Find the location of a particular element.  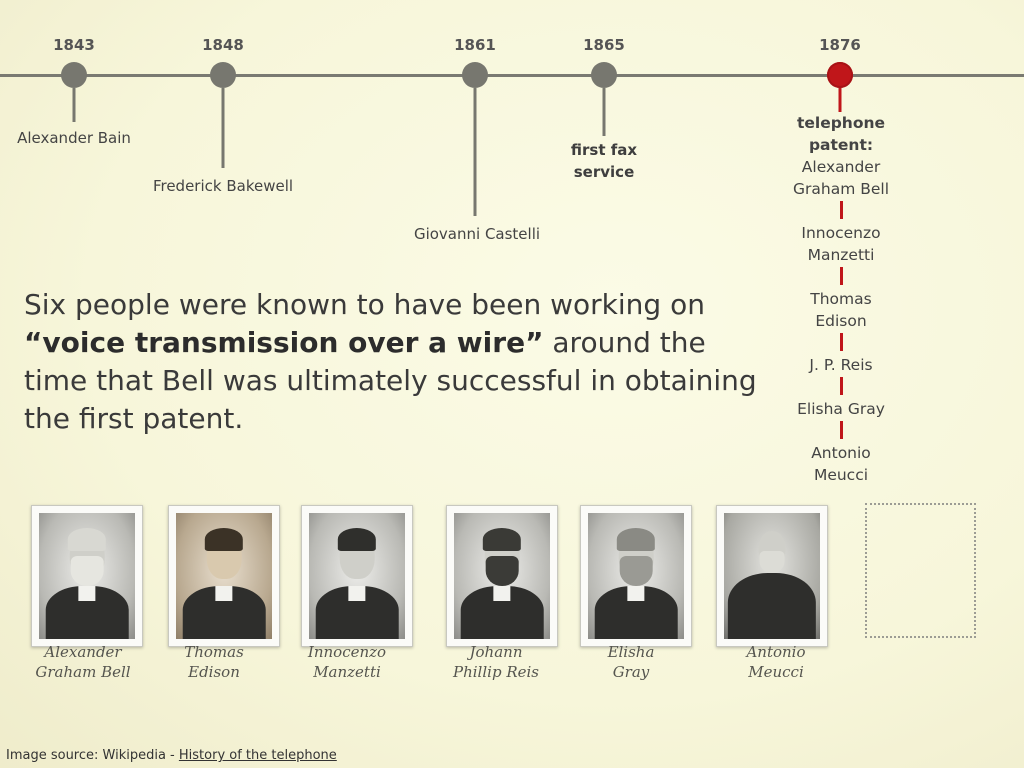

fax-label-line1: first fax is located at coordinates (604, 150).